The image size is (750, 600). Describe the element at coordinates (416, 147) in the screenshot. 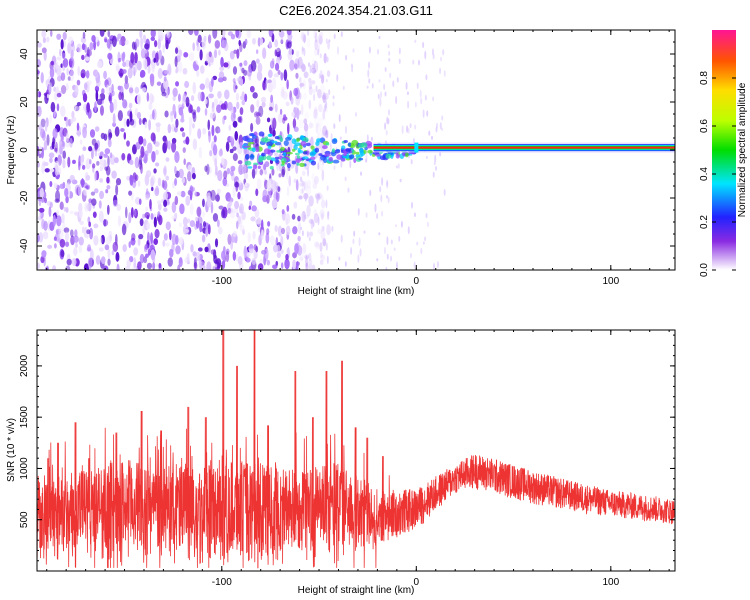

I see `signal-marker` at that location.